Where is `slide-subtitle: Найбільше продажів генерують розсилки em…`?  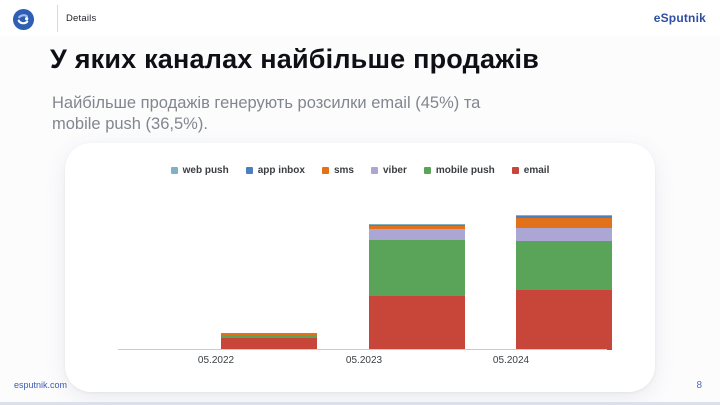 slide-subtitle: Найбільше продажів генерують розсилки em… is located at coordinates (266, 114).